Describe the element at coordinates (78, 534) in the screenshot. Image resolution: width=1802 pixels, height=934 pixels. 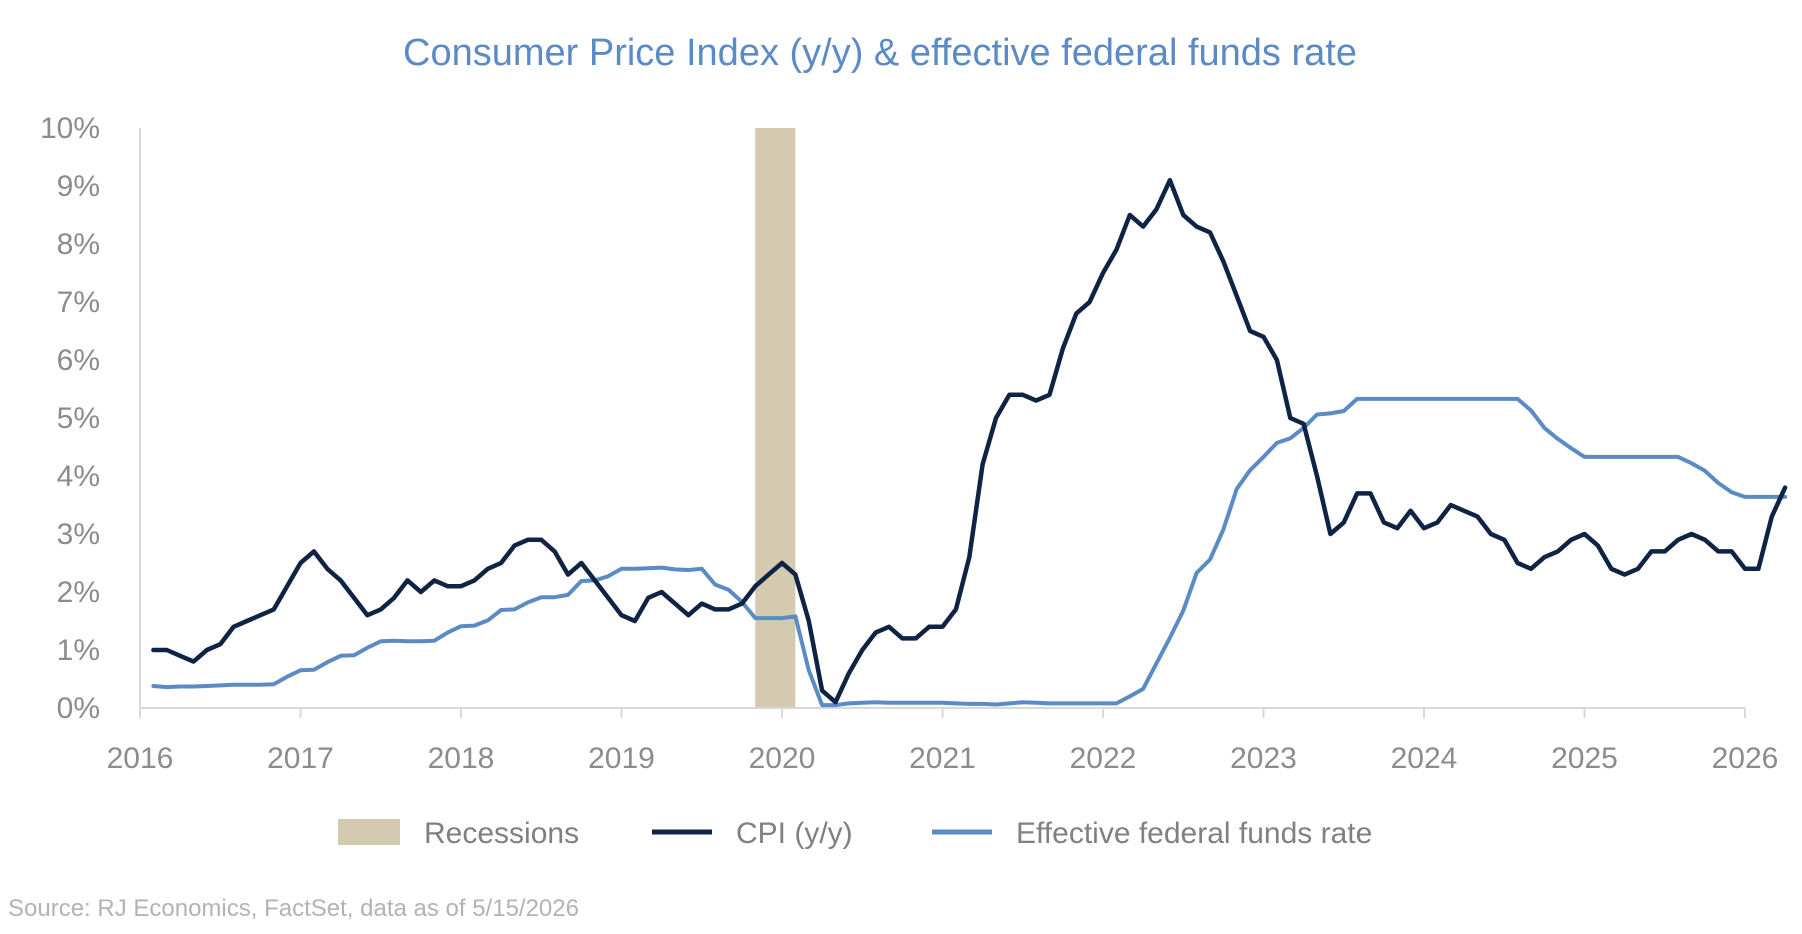
I see `y-tick-label: 3%` at that location.